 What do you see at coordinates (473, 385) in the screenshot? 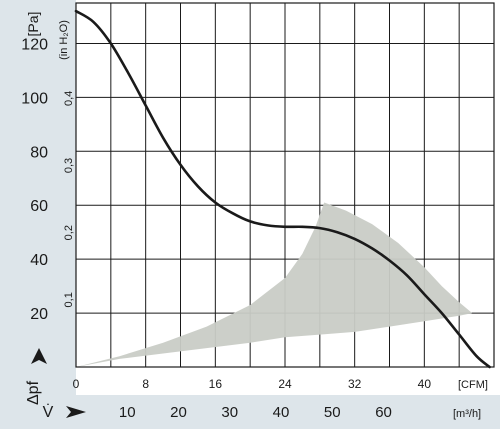
I see `cfm-unit-label: [CFM]` at bounding box center [473, 385].